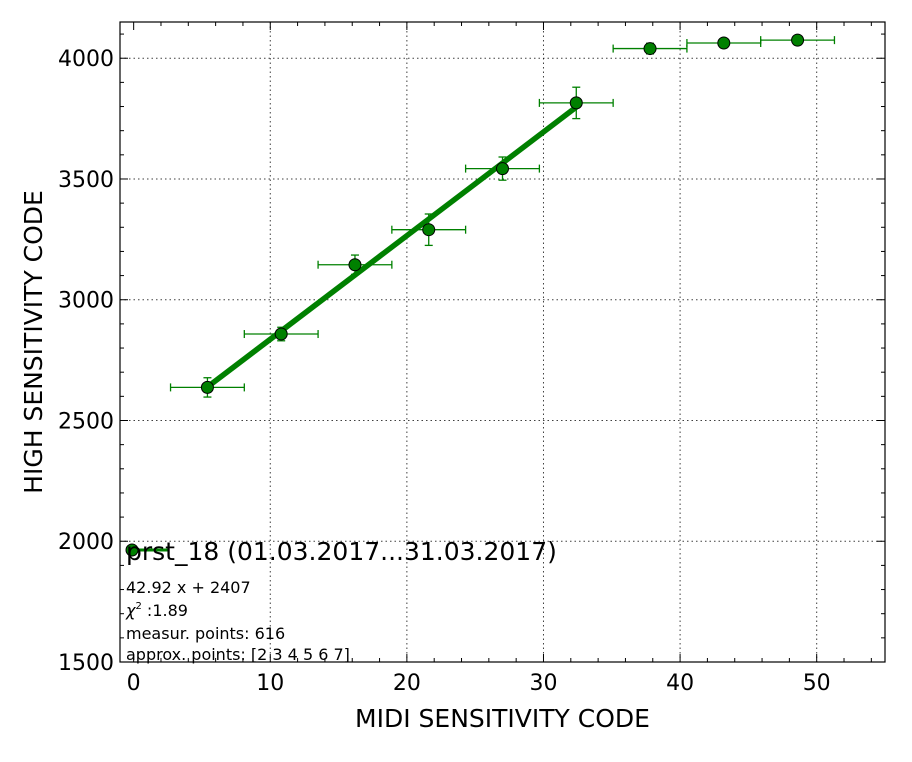  What do you see at coordinates (130, 610) in the screenshot?
I see `chi-symbol: χ` at bounding box center [130, 610].